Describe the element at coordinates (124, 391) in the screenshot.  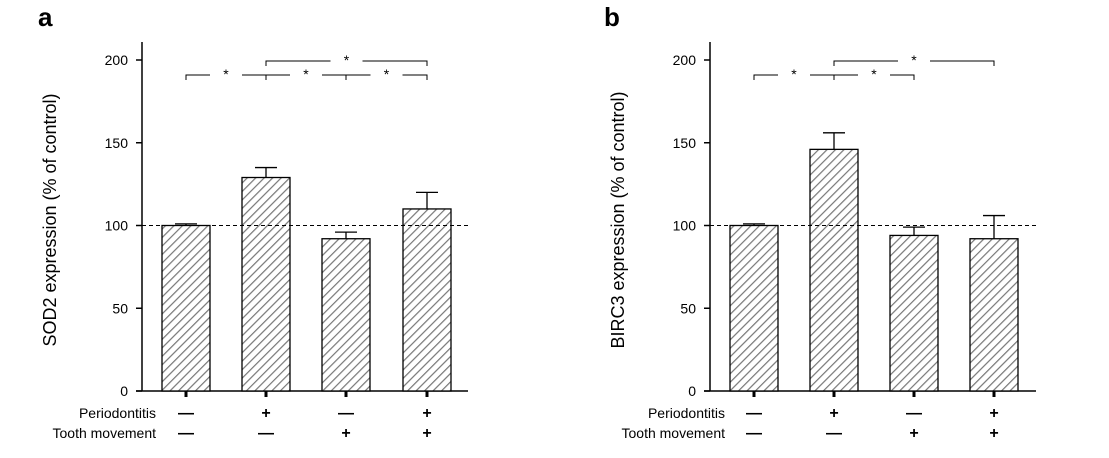
I see `panel-a-y-tick-label: 0` at that location.